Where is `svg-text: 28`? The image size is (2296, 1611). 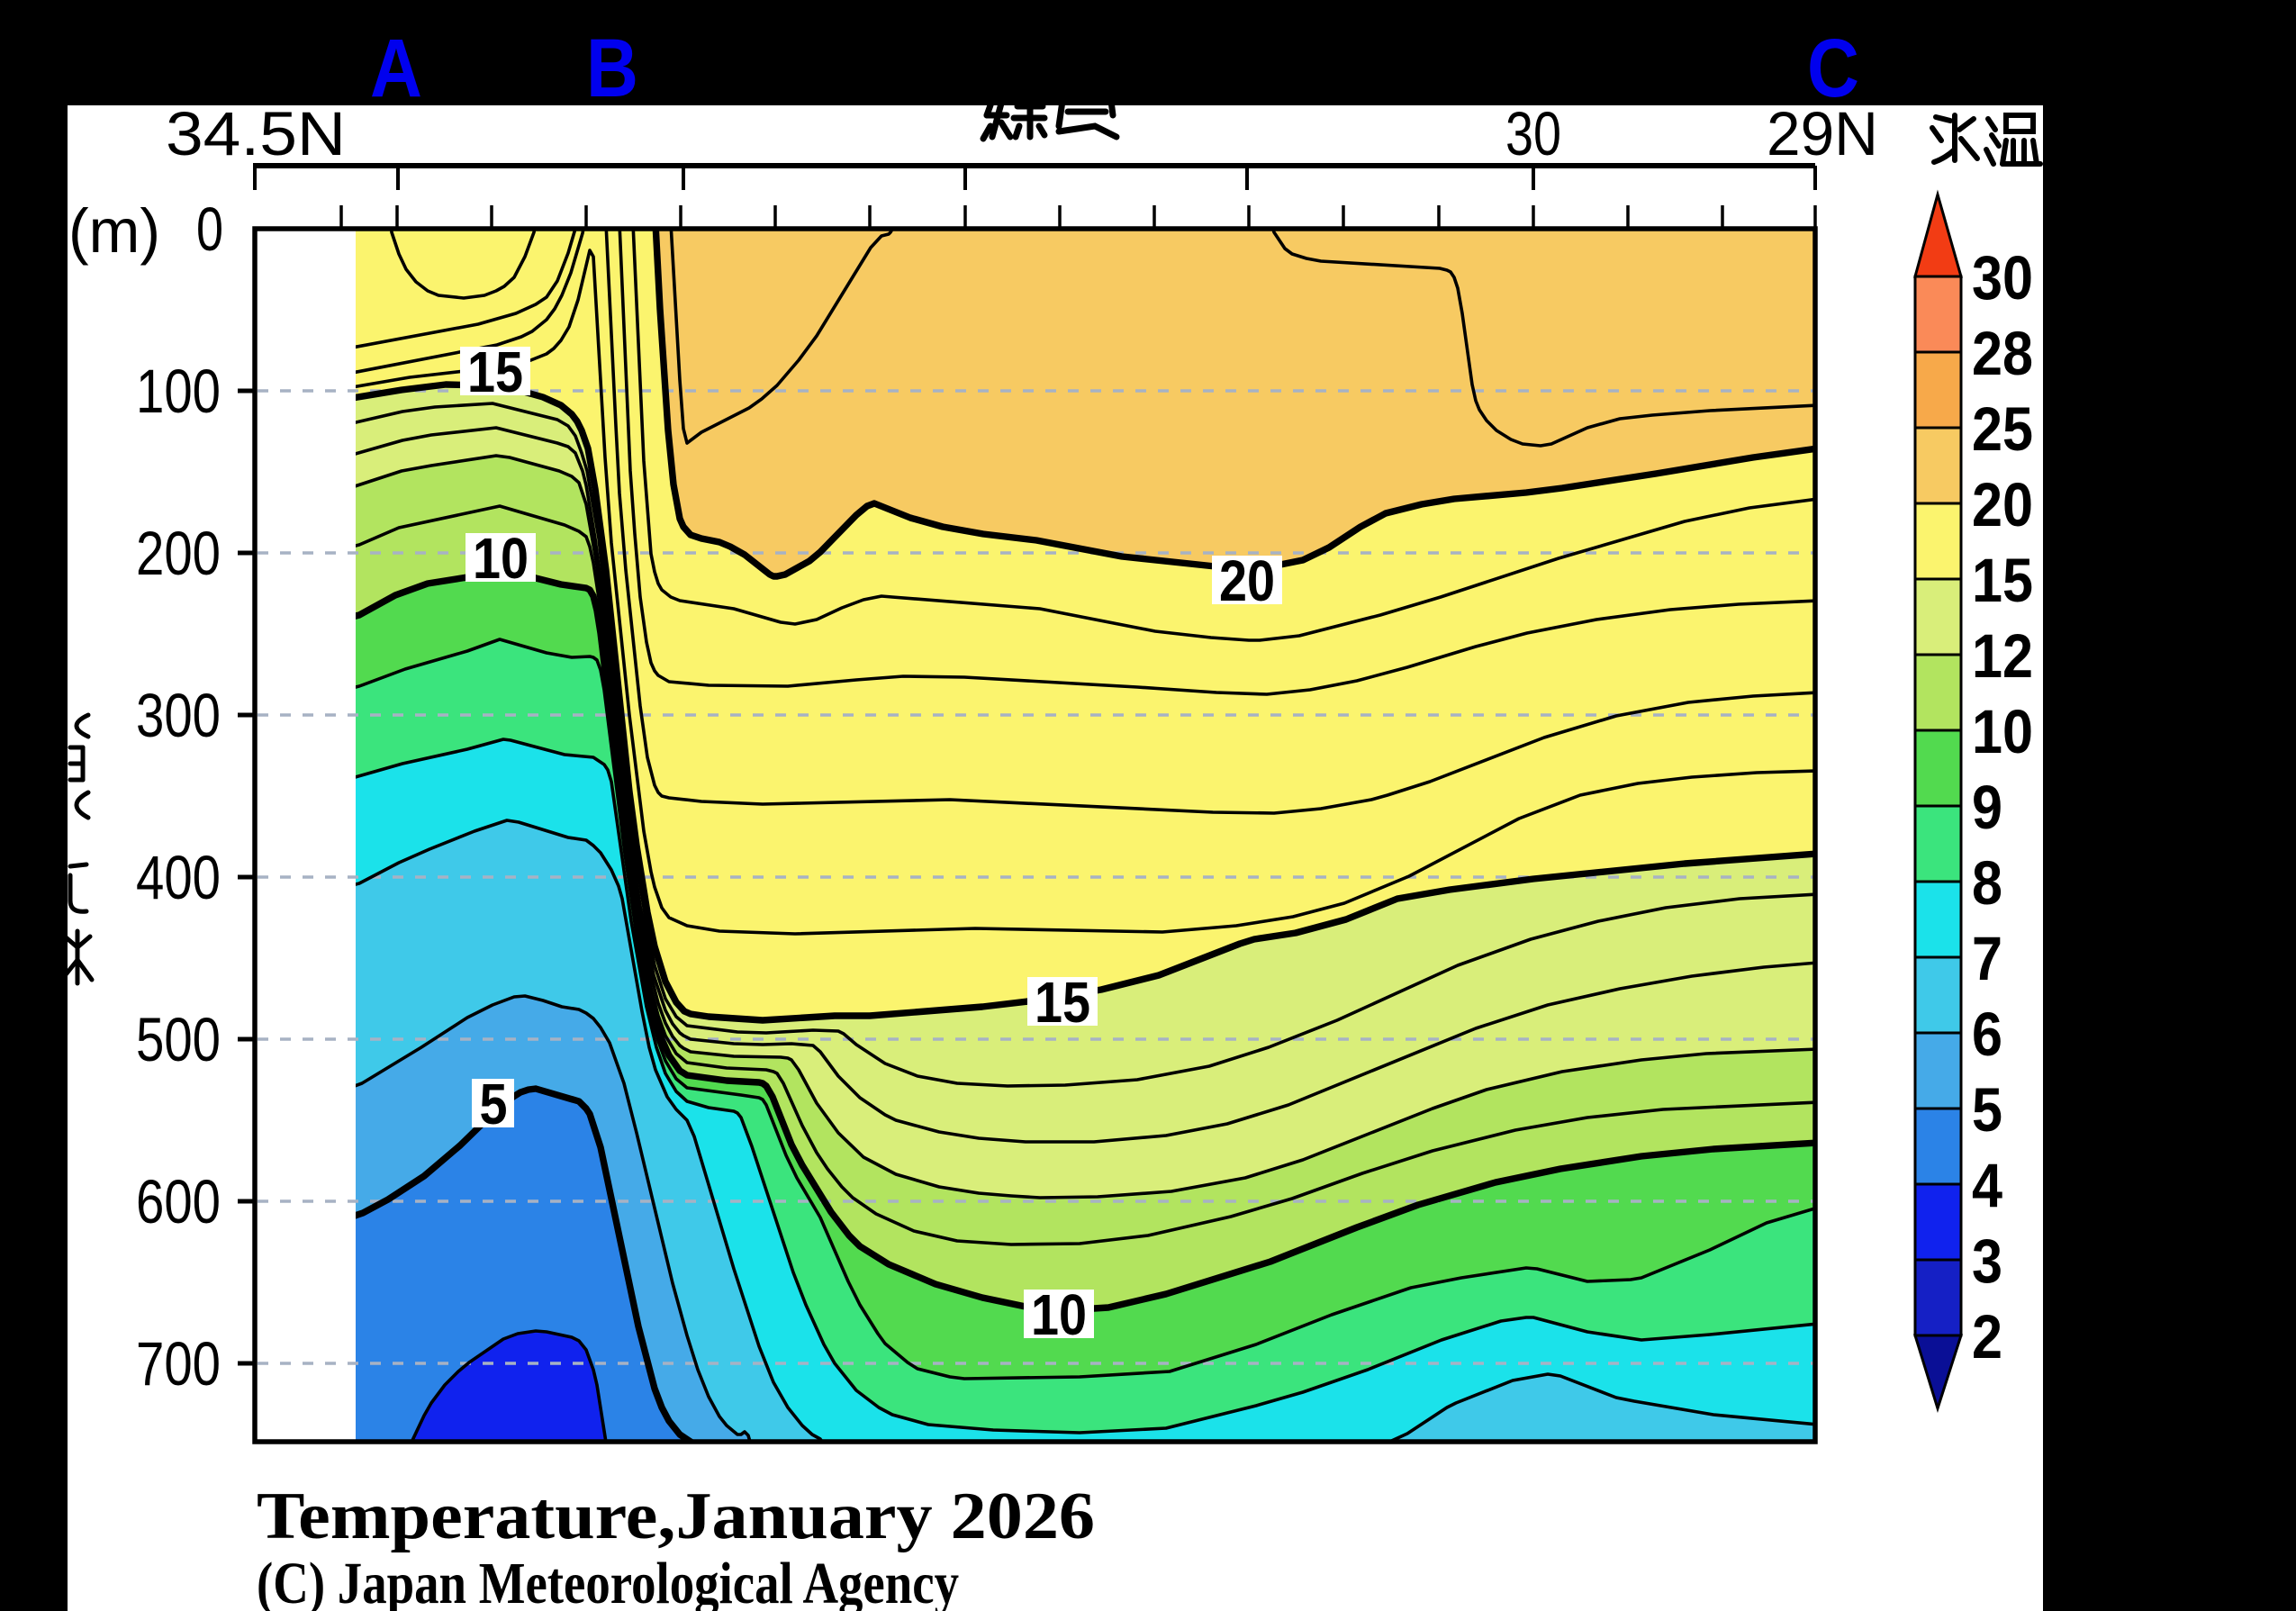 svg-text: 28 is located at coordinates (2003, 353).